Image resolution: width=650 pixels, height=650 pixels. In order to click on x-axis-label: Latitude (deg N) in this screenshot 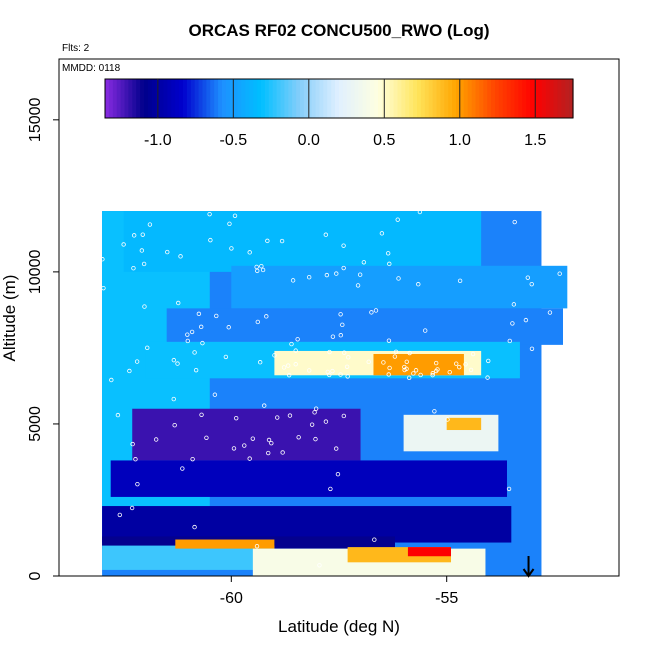, I will do `click(339, 626)`.